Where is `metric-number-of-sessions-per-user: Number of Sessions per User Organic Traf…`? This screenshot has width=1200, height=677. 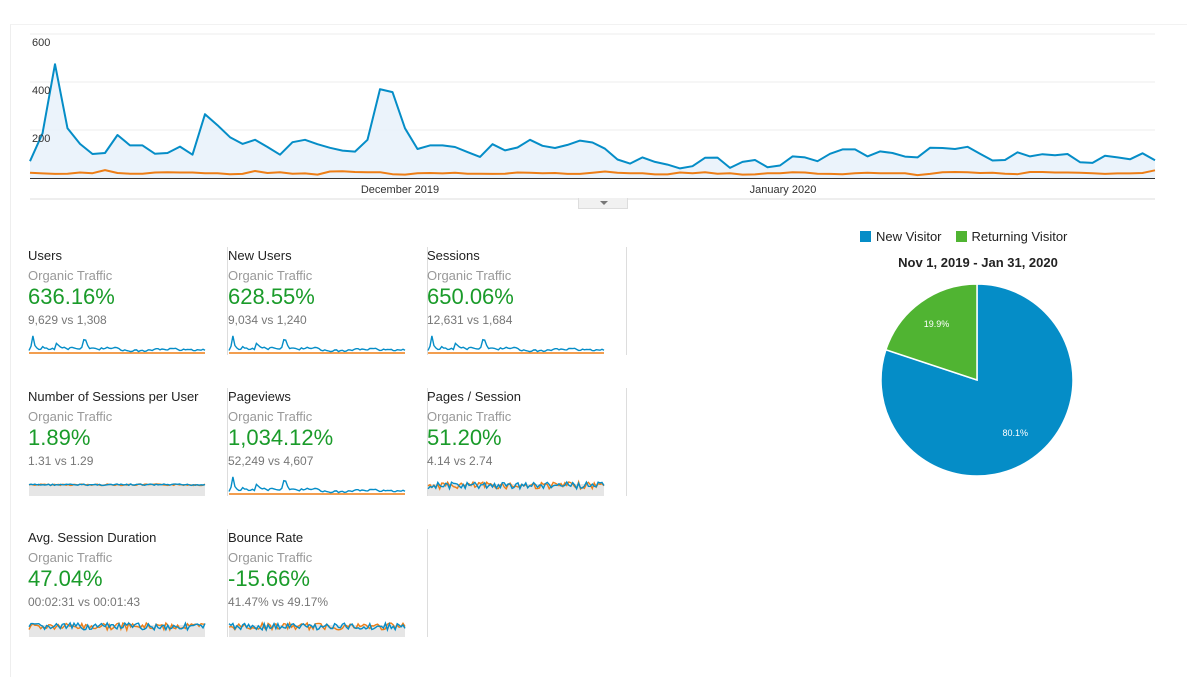
metric-number-of-sessions-per-user: Number of Sessions per User Organic Traf… is located at coordinates (128, 444).